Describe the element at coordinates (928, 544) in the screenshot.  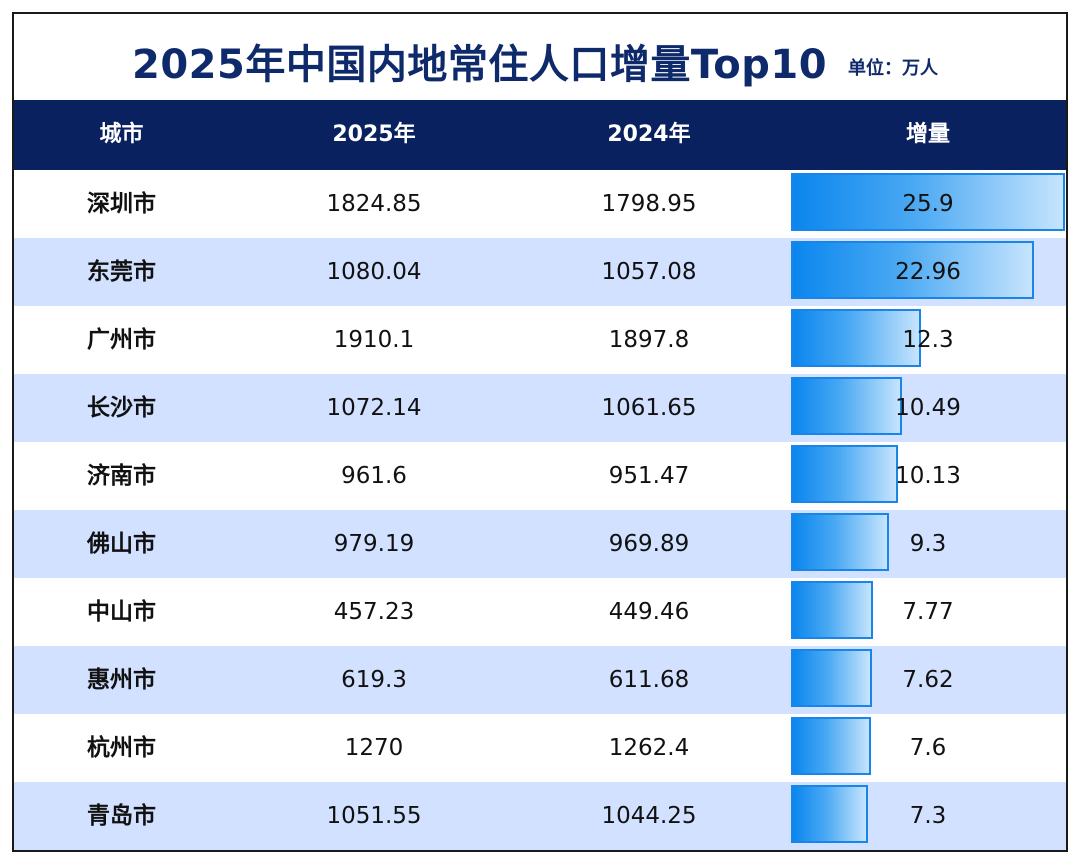
I see `increase-value: 9.3` at that location.